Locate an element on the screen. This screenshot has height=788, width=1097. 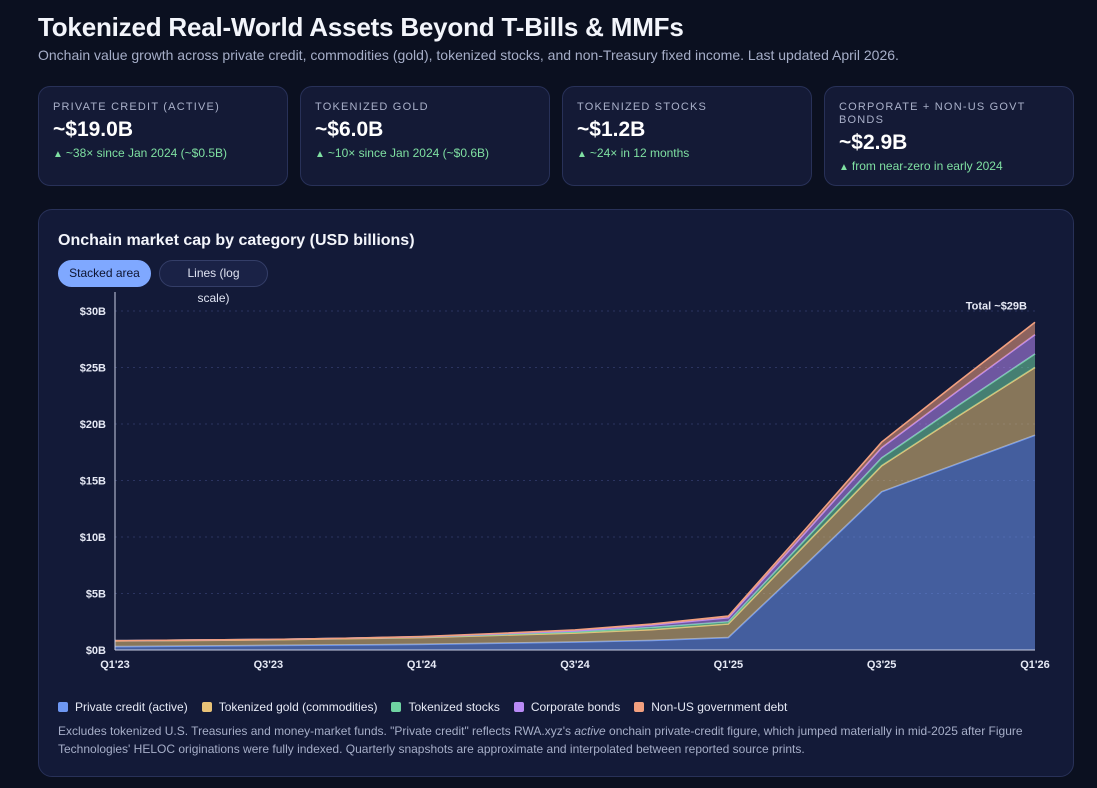
legend-label: Private credit (active) is located at coordinates (131, 707).